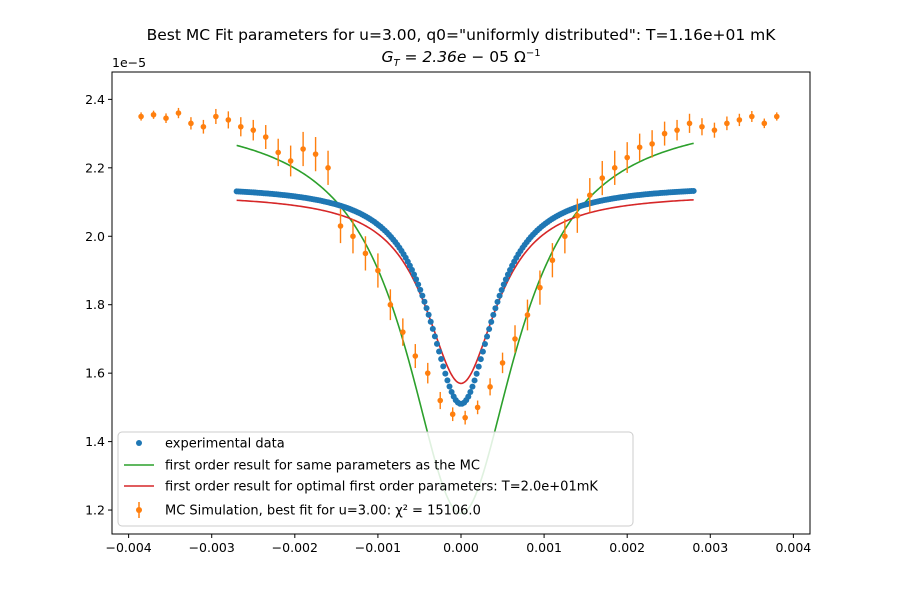 The width and height of the screenshot is (900, 600). I want to click on y-offset-label: 1e−5, so click(129, 62).